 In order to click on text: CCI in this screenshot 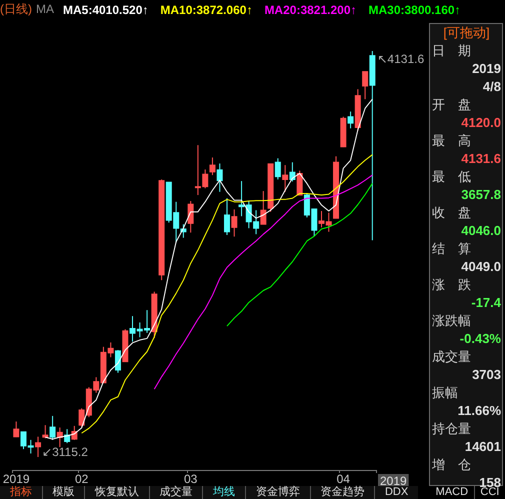, I will do `click(489, 492)`.